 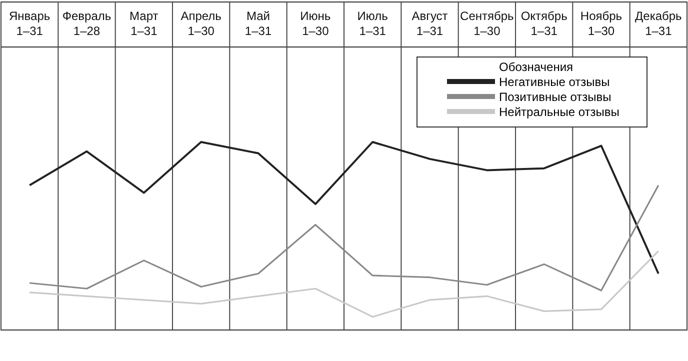 I want to click on x-tick-label: Май 1–31, so click(x=258, y=23).